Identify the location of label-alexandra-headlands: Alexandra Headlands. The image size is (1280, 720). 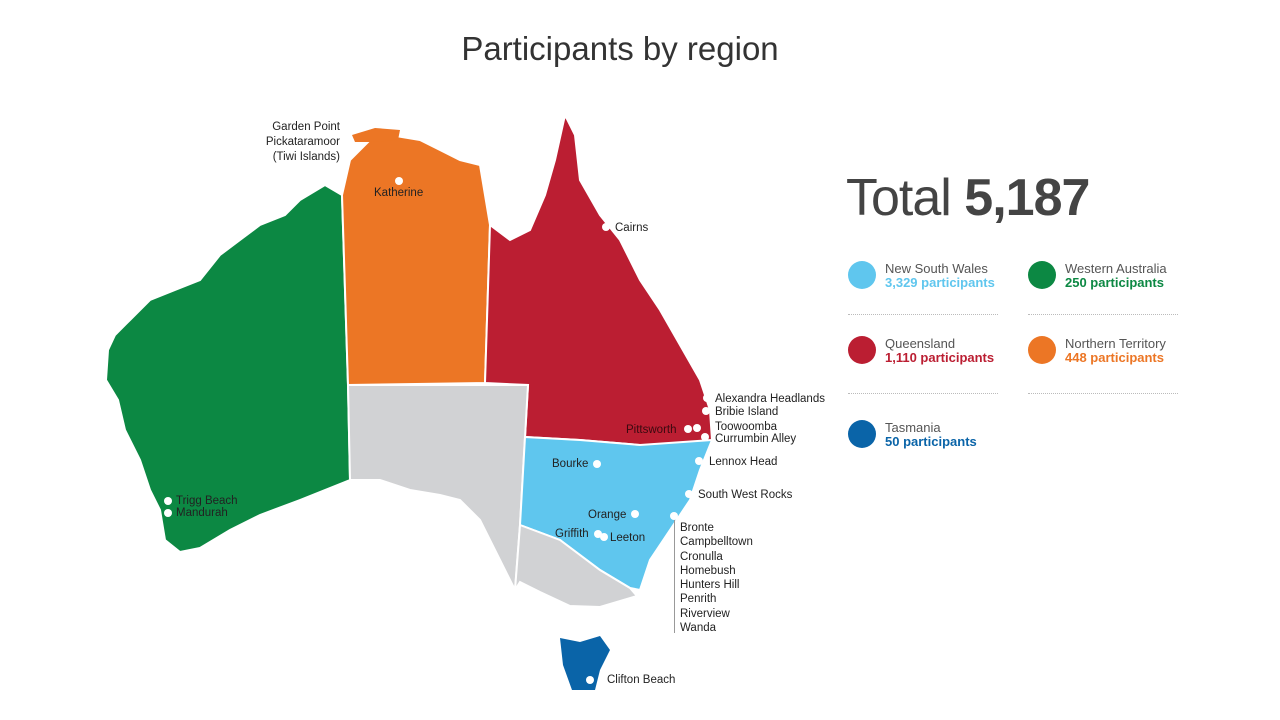
(770, 399).